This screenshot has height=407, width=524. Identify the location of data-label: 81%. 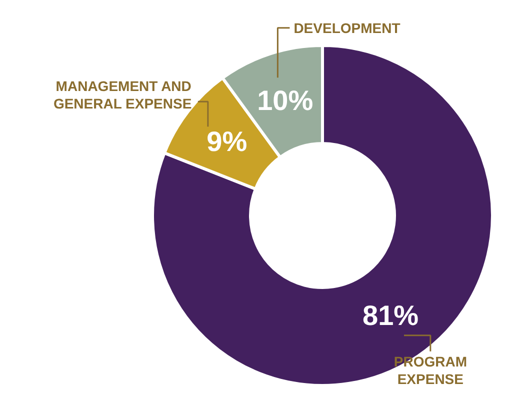
(390, 316).